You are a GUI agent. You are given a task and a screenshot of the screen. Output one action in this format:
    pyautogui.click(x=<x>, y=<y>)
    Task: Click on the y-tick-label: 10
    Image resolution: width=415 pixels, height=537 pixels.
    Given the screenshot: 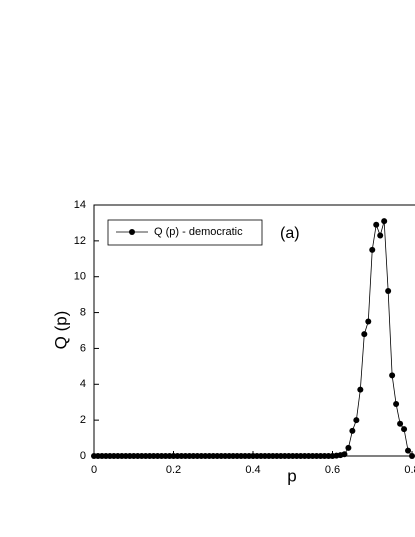 What is the action you would take?
    pyautogui.click(x=80, y=277)
    